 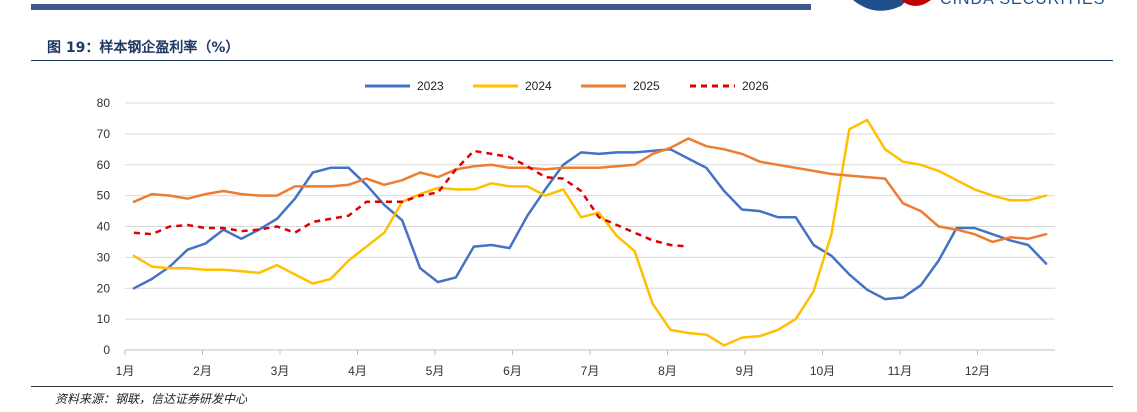 I want to click on title-rule, so click(x=572, y=60).